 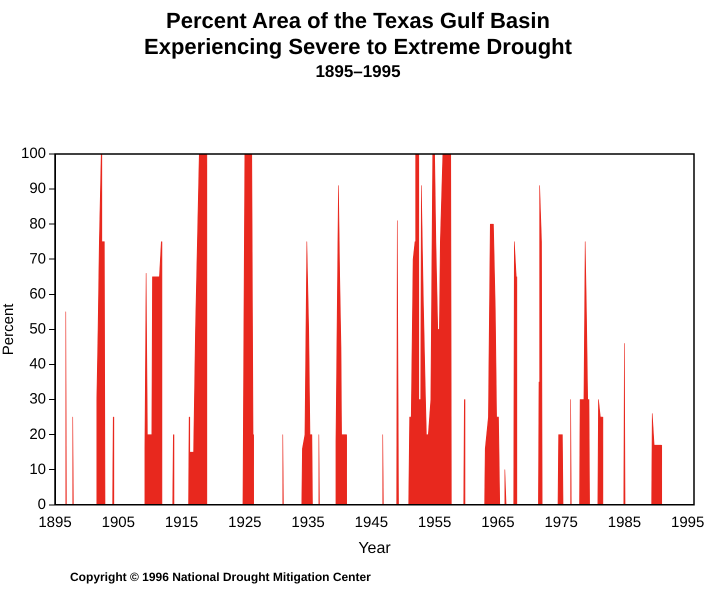 What do you see at coordinates (220, 577) in the screenshot?
I see `text: Copyright © 1996 National Drought Mitigation Center` at bounding box center [220, 577].